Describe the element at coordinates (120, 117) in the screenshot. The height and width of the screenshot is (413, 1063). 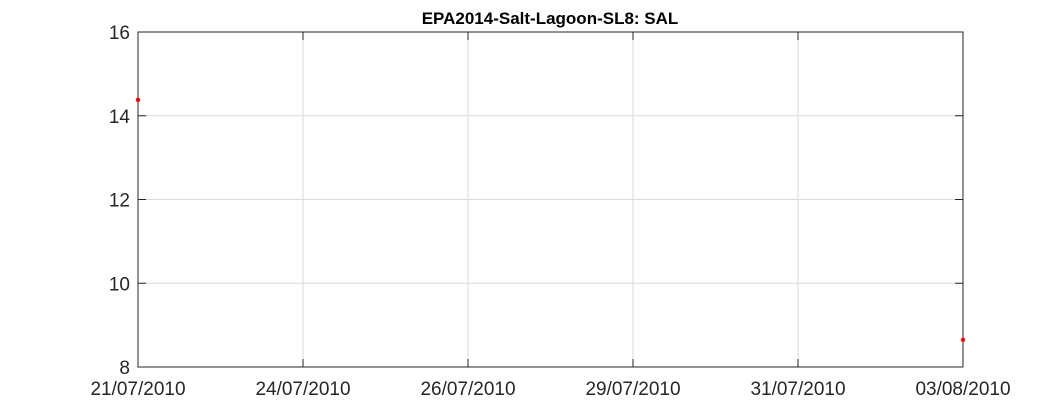
I see `y-tick-label: 14` at that location.